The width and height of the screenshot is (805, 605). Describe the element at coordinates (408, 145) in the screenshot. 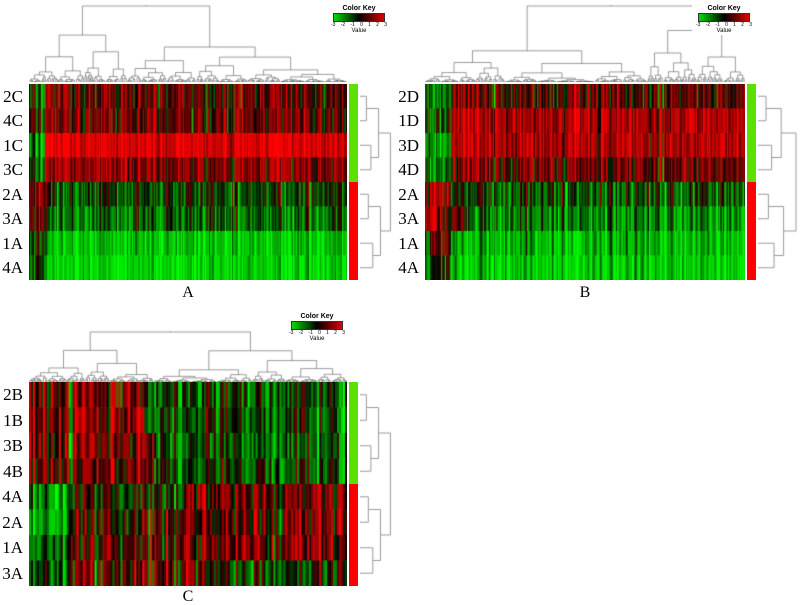

I see `row-label-3d: 3D` at that location.